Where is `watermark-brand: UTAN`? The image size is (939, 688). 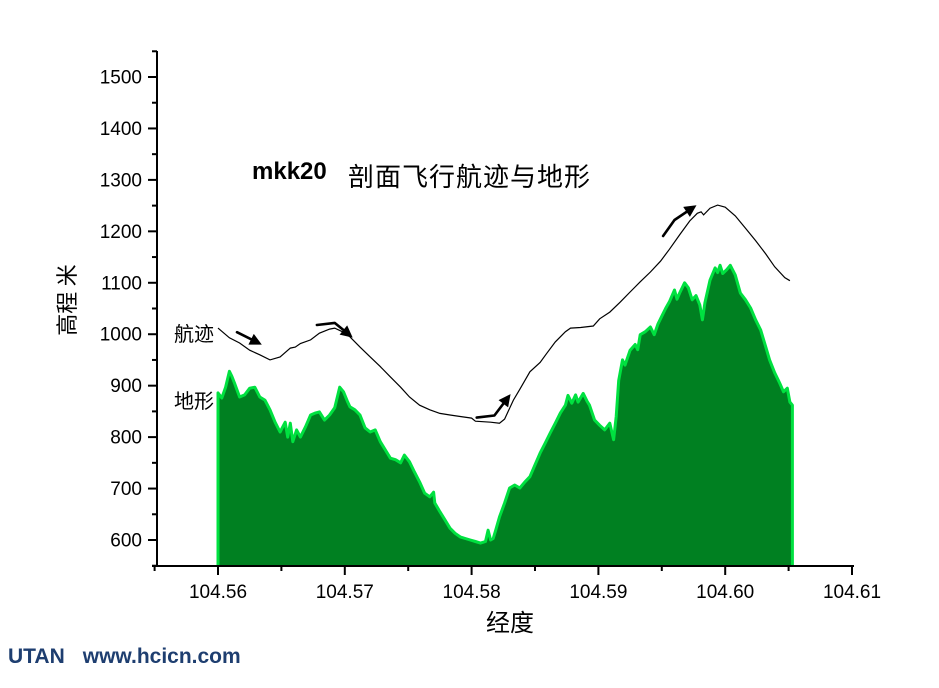
watermark-brand: UTAN is located at coordinates (36, 656).